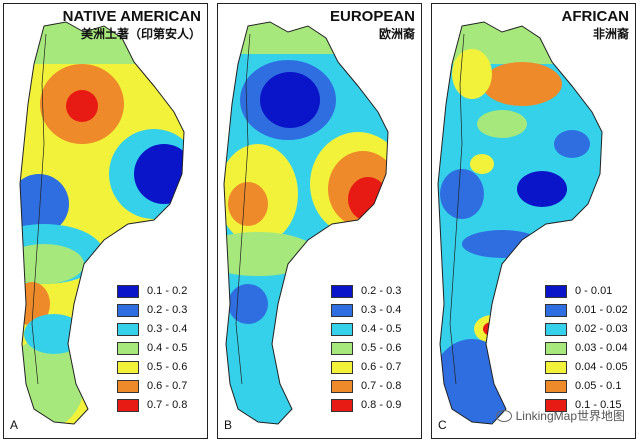  I want to click on legend-label: 0.01 - 0.02, so click(601, 310).